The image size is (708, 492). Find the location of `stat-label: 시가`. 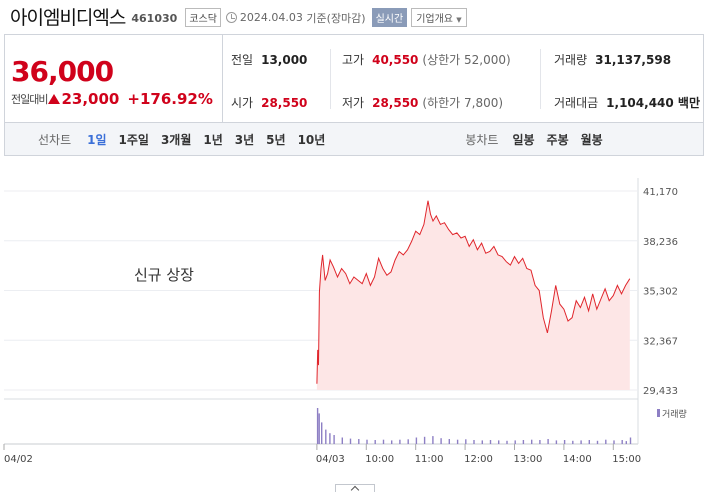

stat-label: 시가 is located at coordinates (242, 103).